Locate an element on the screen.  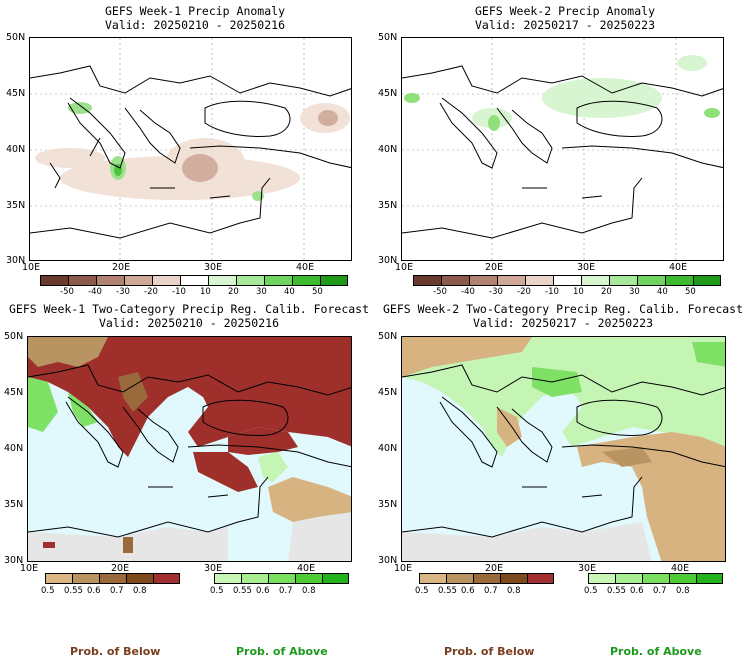
panel2-lat-45: 45N is located at coordinates (388, 93).